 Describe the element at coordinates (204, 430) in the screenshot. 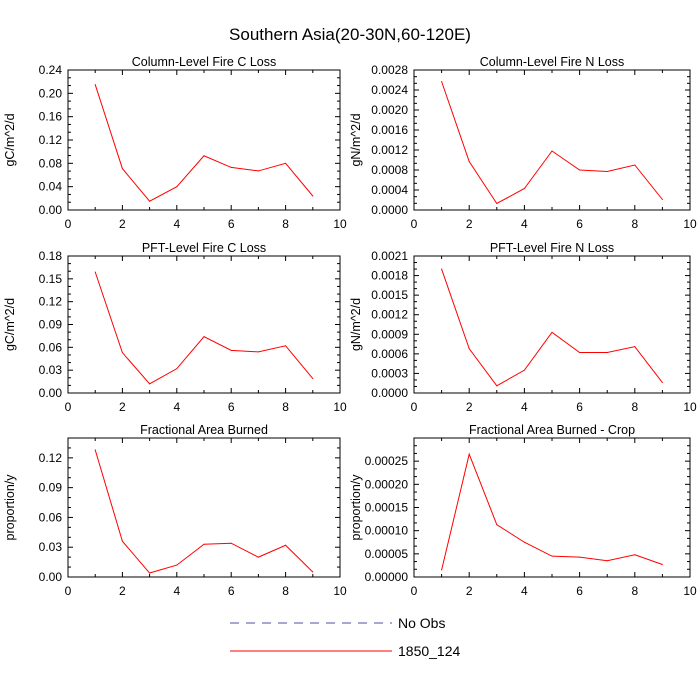

I see `panel-title: Fractional Area Burned` at that location.